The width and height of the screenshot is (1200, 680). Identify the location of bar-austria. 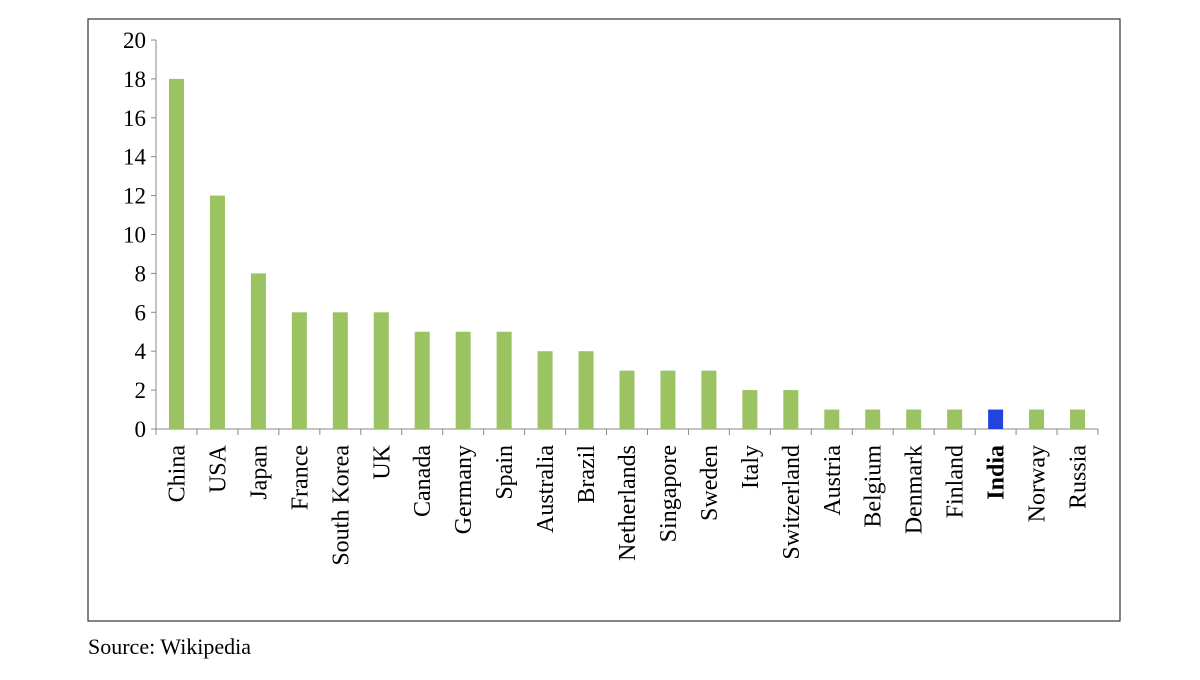
(832, 419).